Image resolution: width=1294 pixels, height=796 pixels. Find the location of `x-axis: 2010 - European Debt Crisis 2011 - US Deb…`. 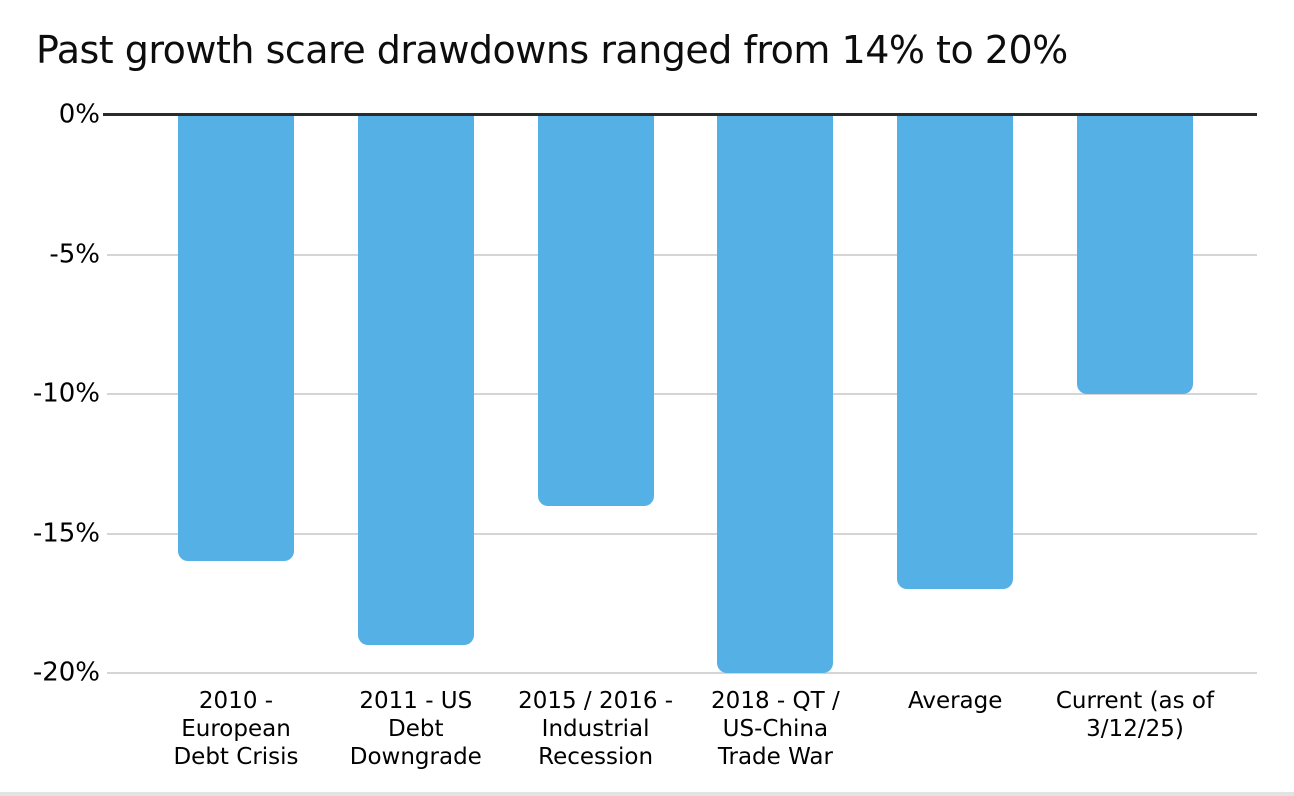

x-axis: 2010 - European Debt Crisis 2011 - US Deb… is located at coordinates (682, 734).